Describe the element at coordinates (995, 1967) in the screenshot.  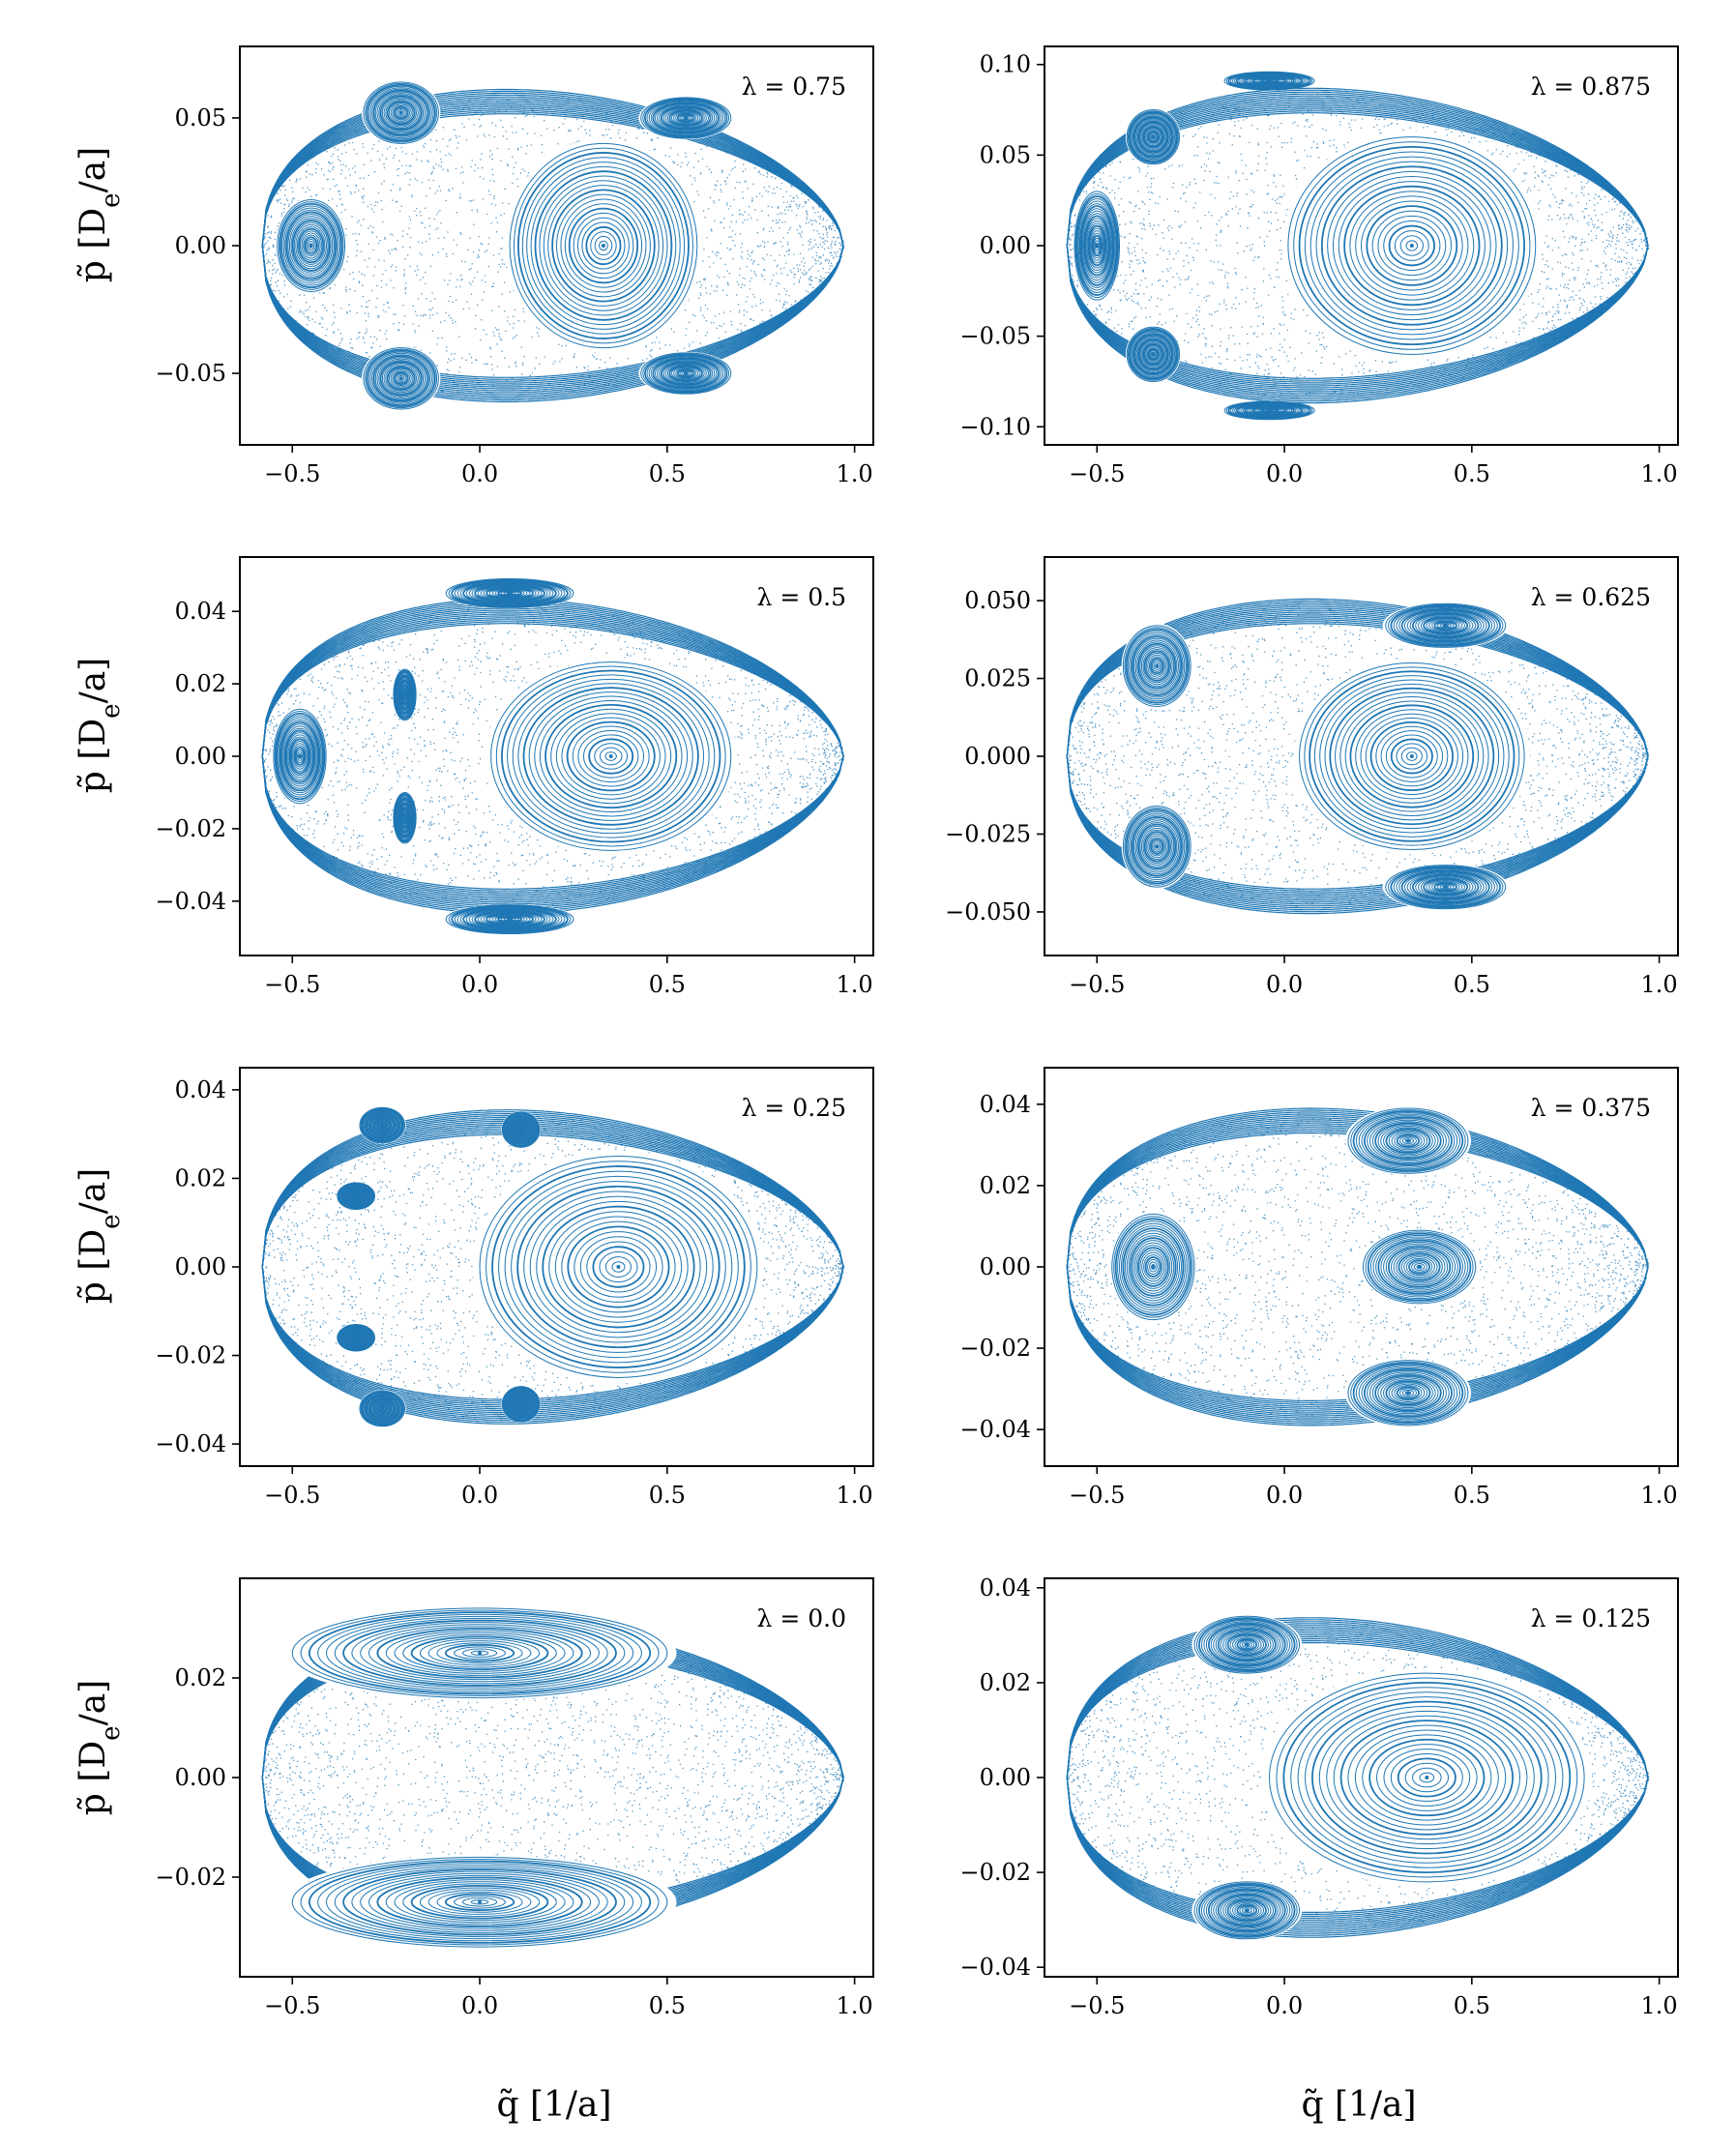
I see `y-tick-label: −0.04` at that location.